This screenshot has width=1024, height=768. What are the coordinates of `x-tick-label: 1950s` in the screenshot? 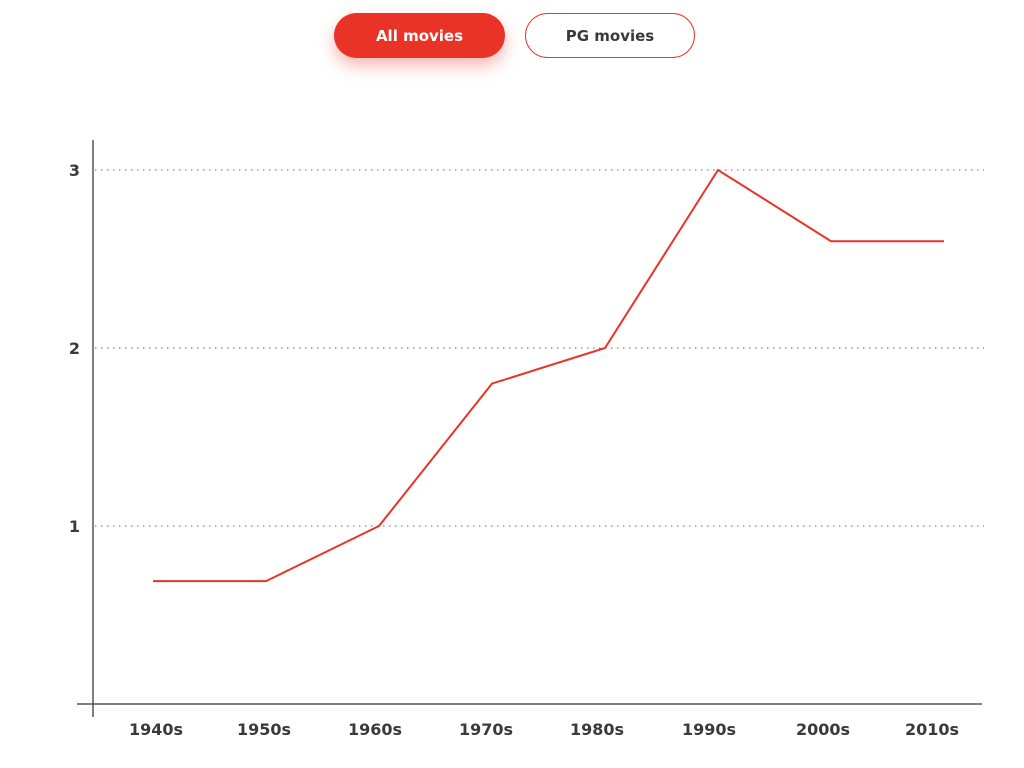 It's located at (264, 729).